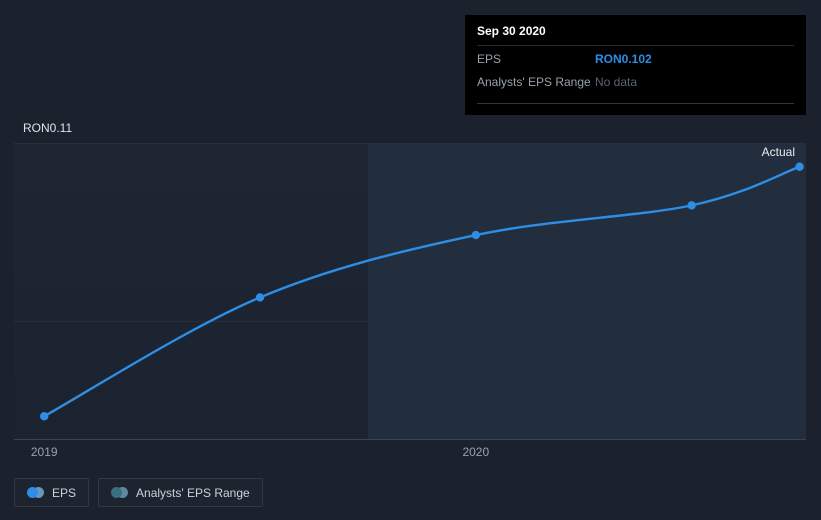 The height and width of the screenshot is (520, 821). What do you see at coordinates (623, 58) in the screenshot?
I see `tooltip-eps-value: RON0.102` at bounding box center [623, 58].